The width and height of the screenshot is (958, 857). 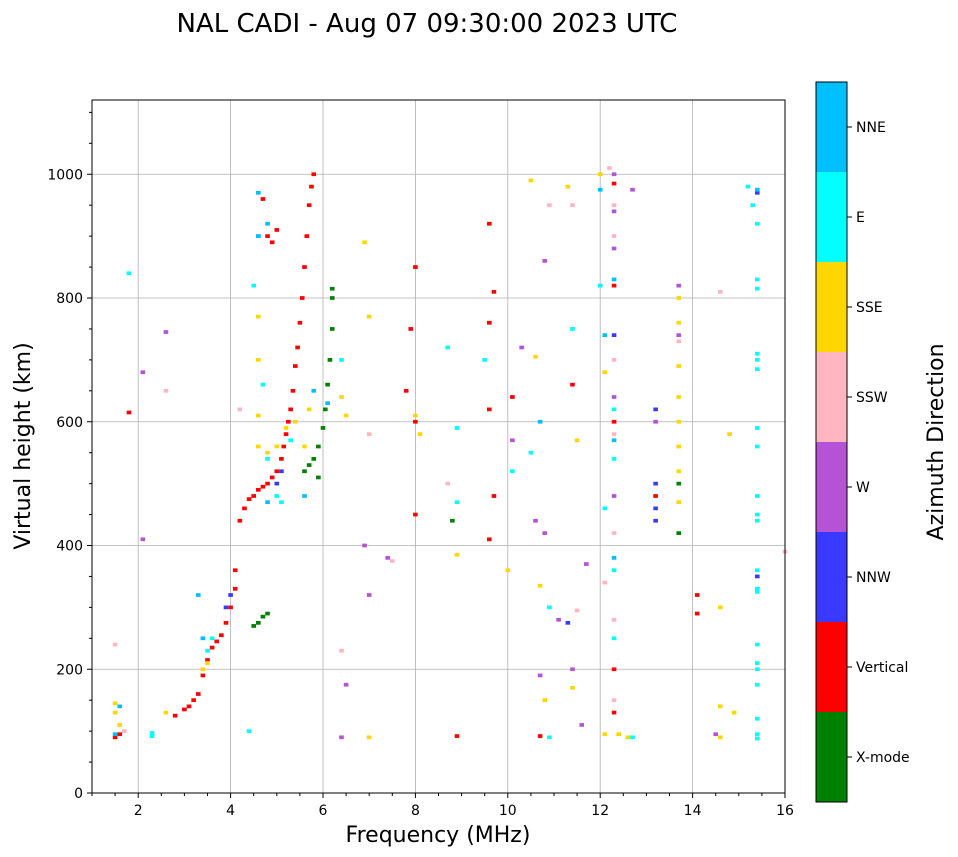 I want to click on x-tick-label: 8, so click(x=415, y=811).